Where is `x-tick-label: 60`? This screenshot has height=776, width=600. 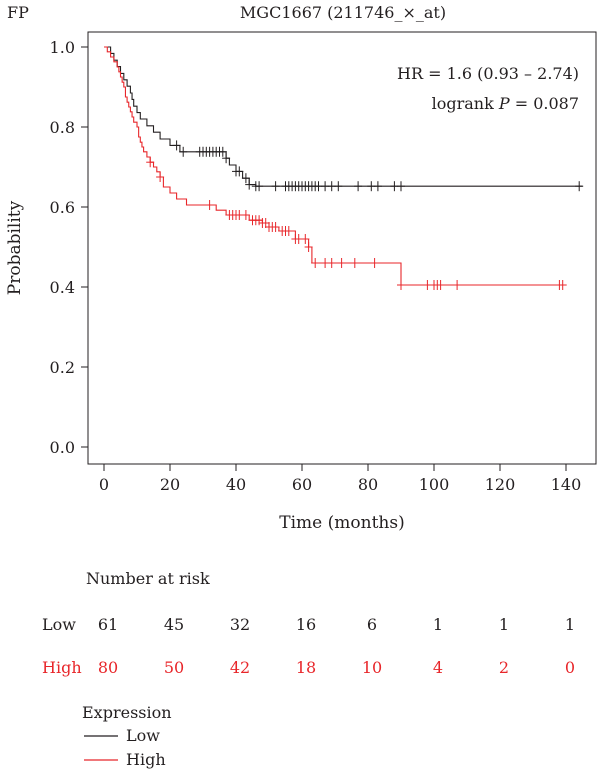
x-tick-label: 60 is located at coordinates (302, 484).